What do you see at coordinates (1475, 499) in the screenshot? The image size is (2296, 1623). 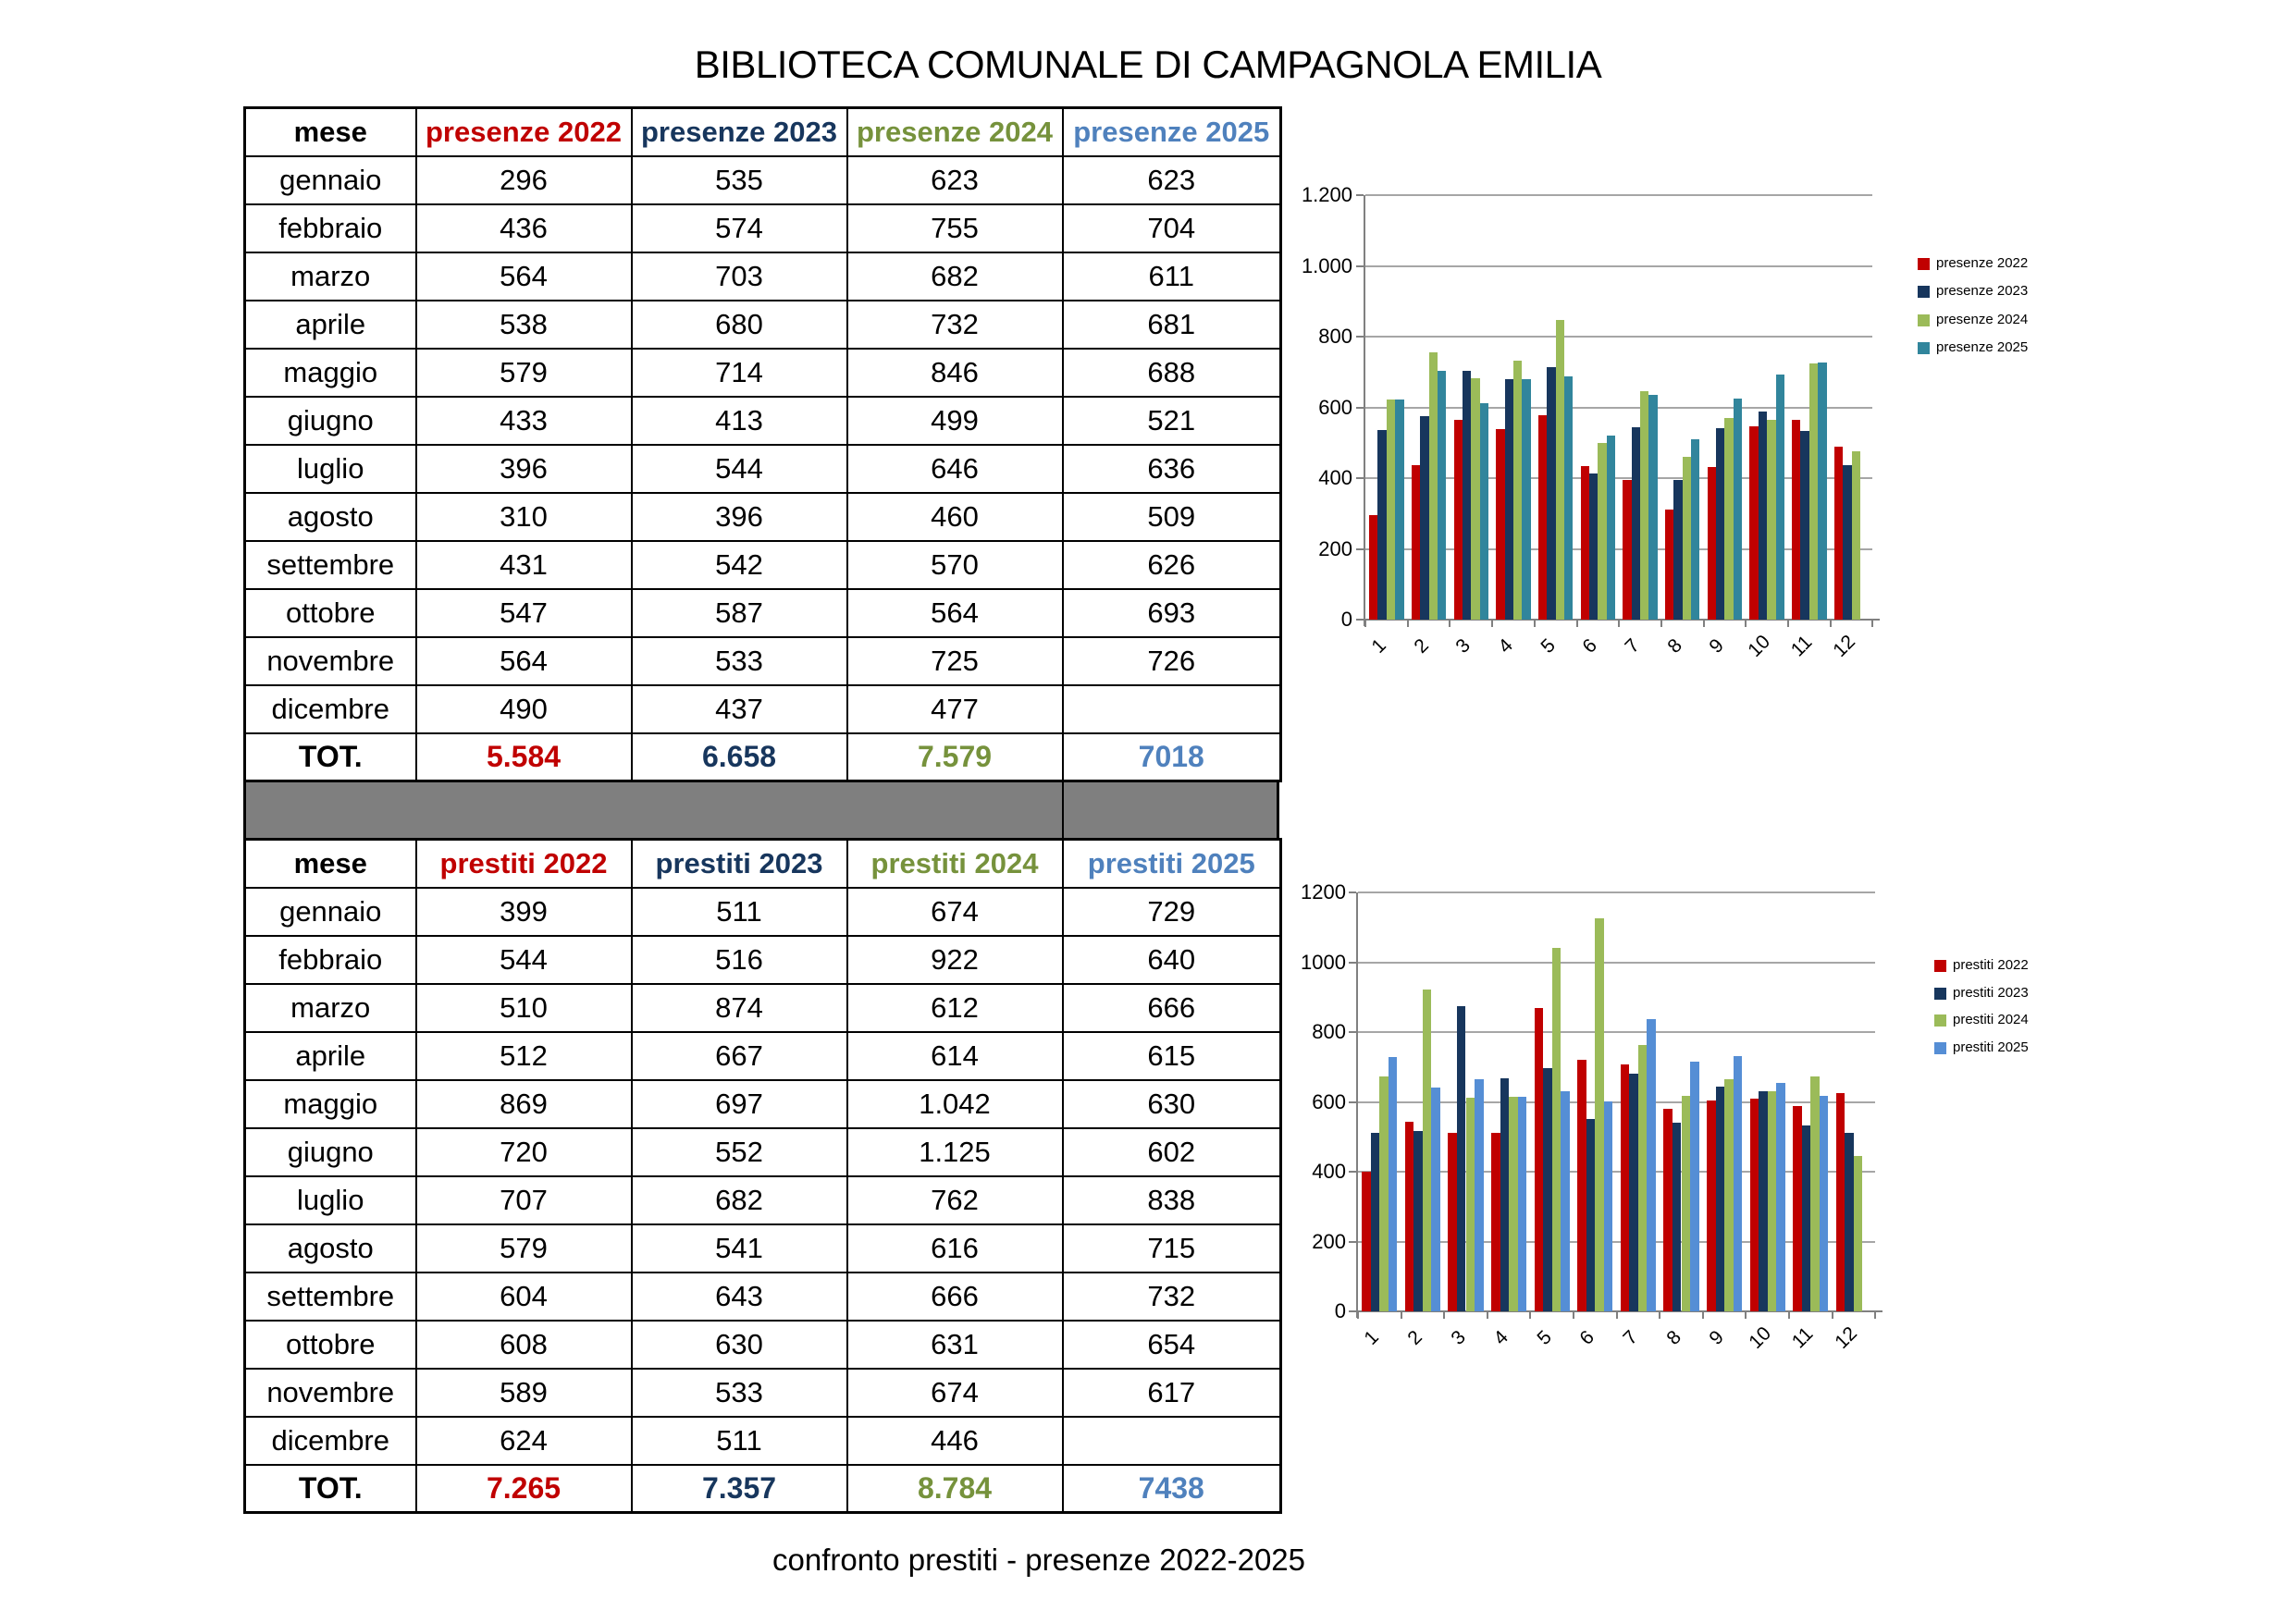 I see `bar-presenze-2024-m3` at bounding box center [1475, 499].